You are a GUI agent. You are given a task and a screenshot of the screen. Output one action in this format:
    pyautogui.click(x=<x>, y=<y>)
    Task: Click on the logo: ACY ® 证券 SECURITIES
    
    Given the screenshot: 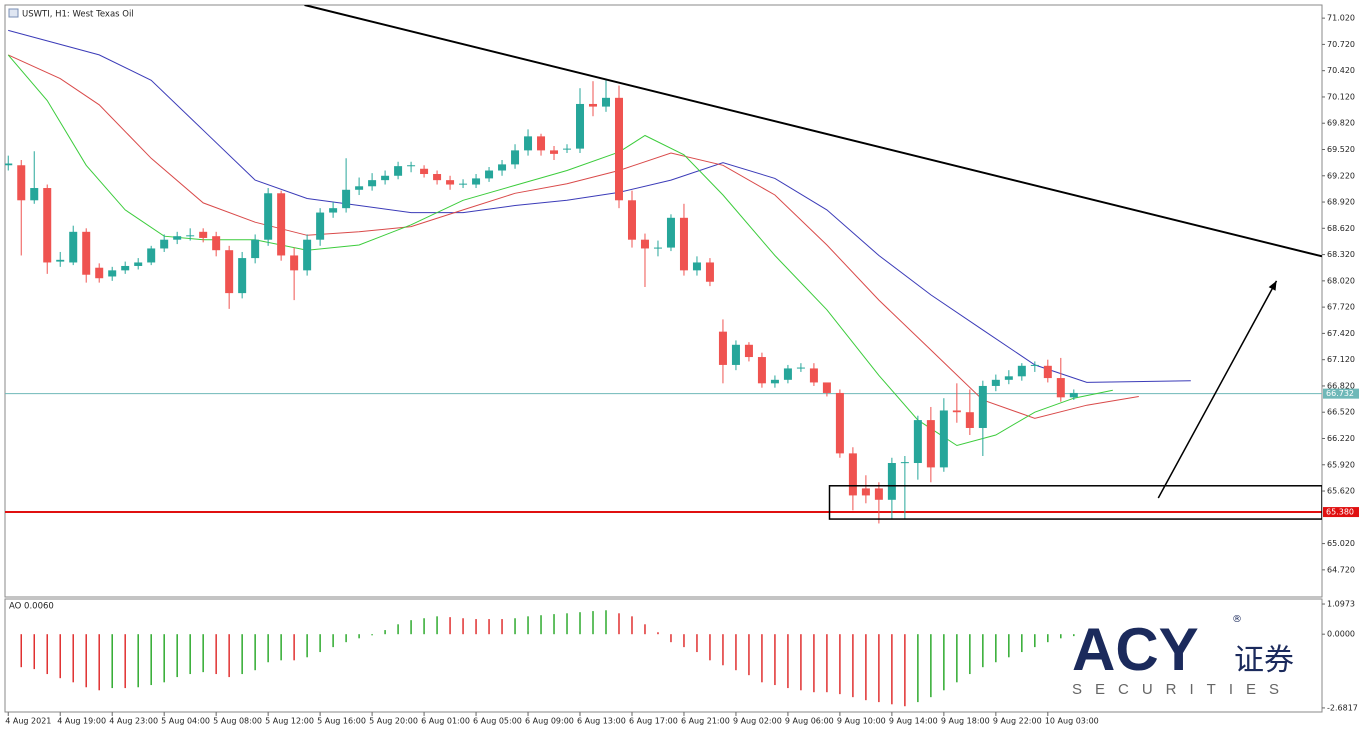 What is the action you would take?
    pyautogui.click(x=1183, y=656)
    